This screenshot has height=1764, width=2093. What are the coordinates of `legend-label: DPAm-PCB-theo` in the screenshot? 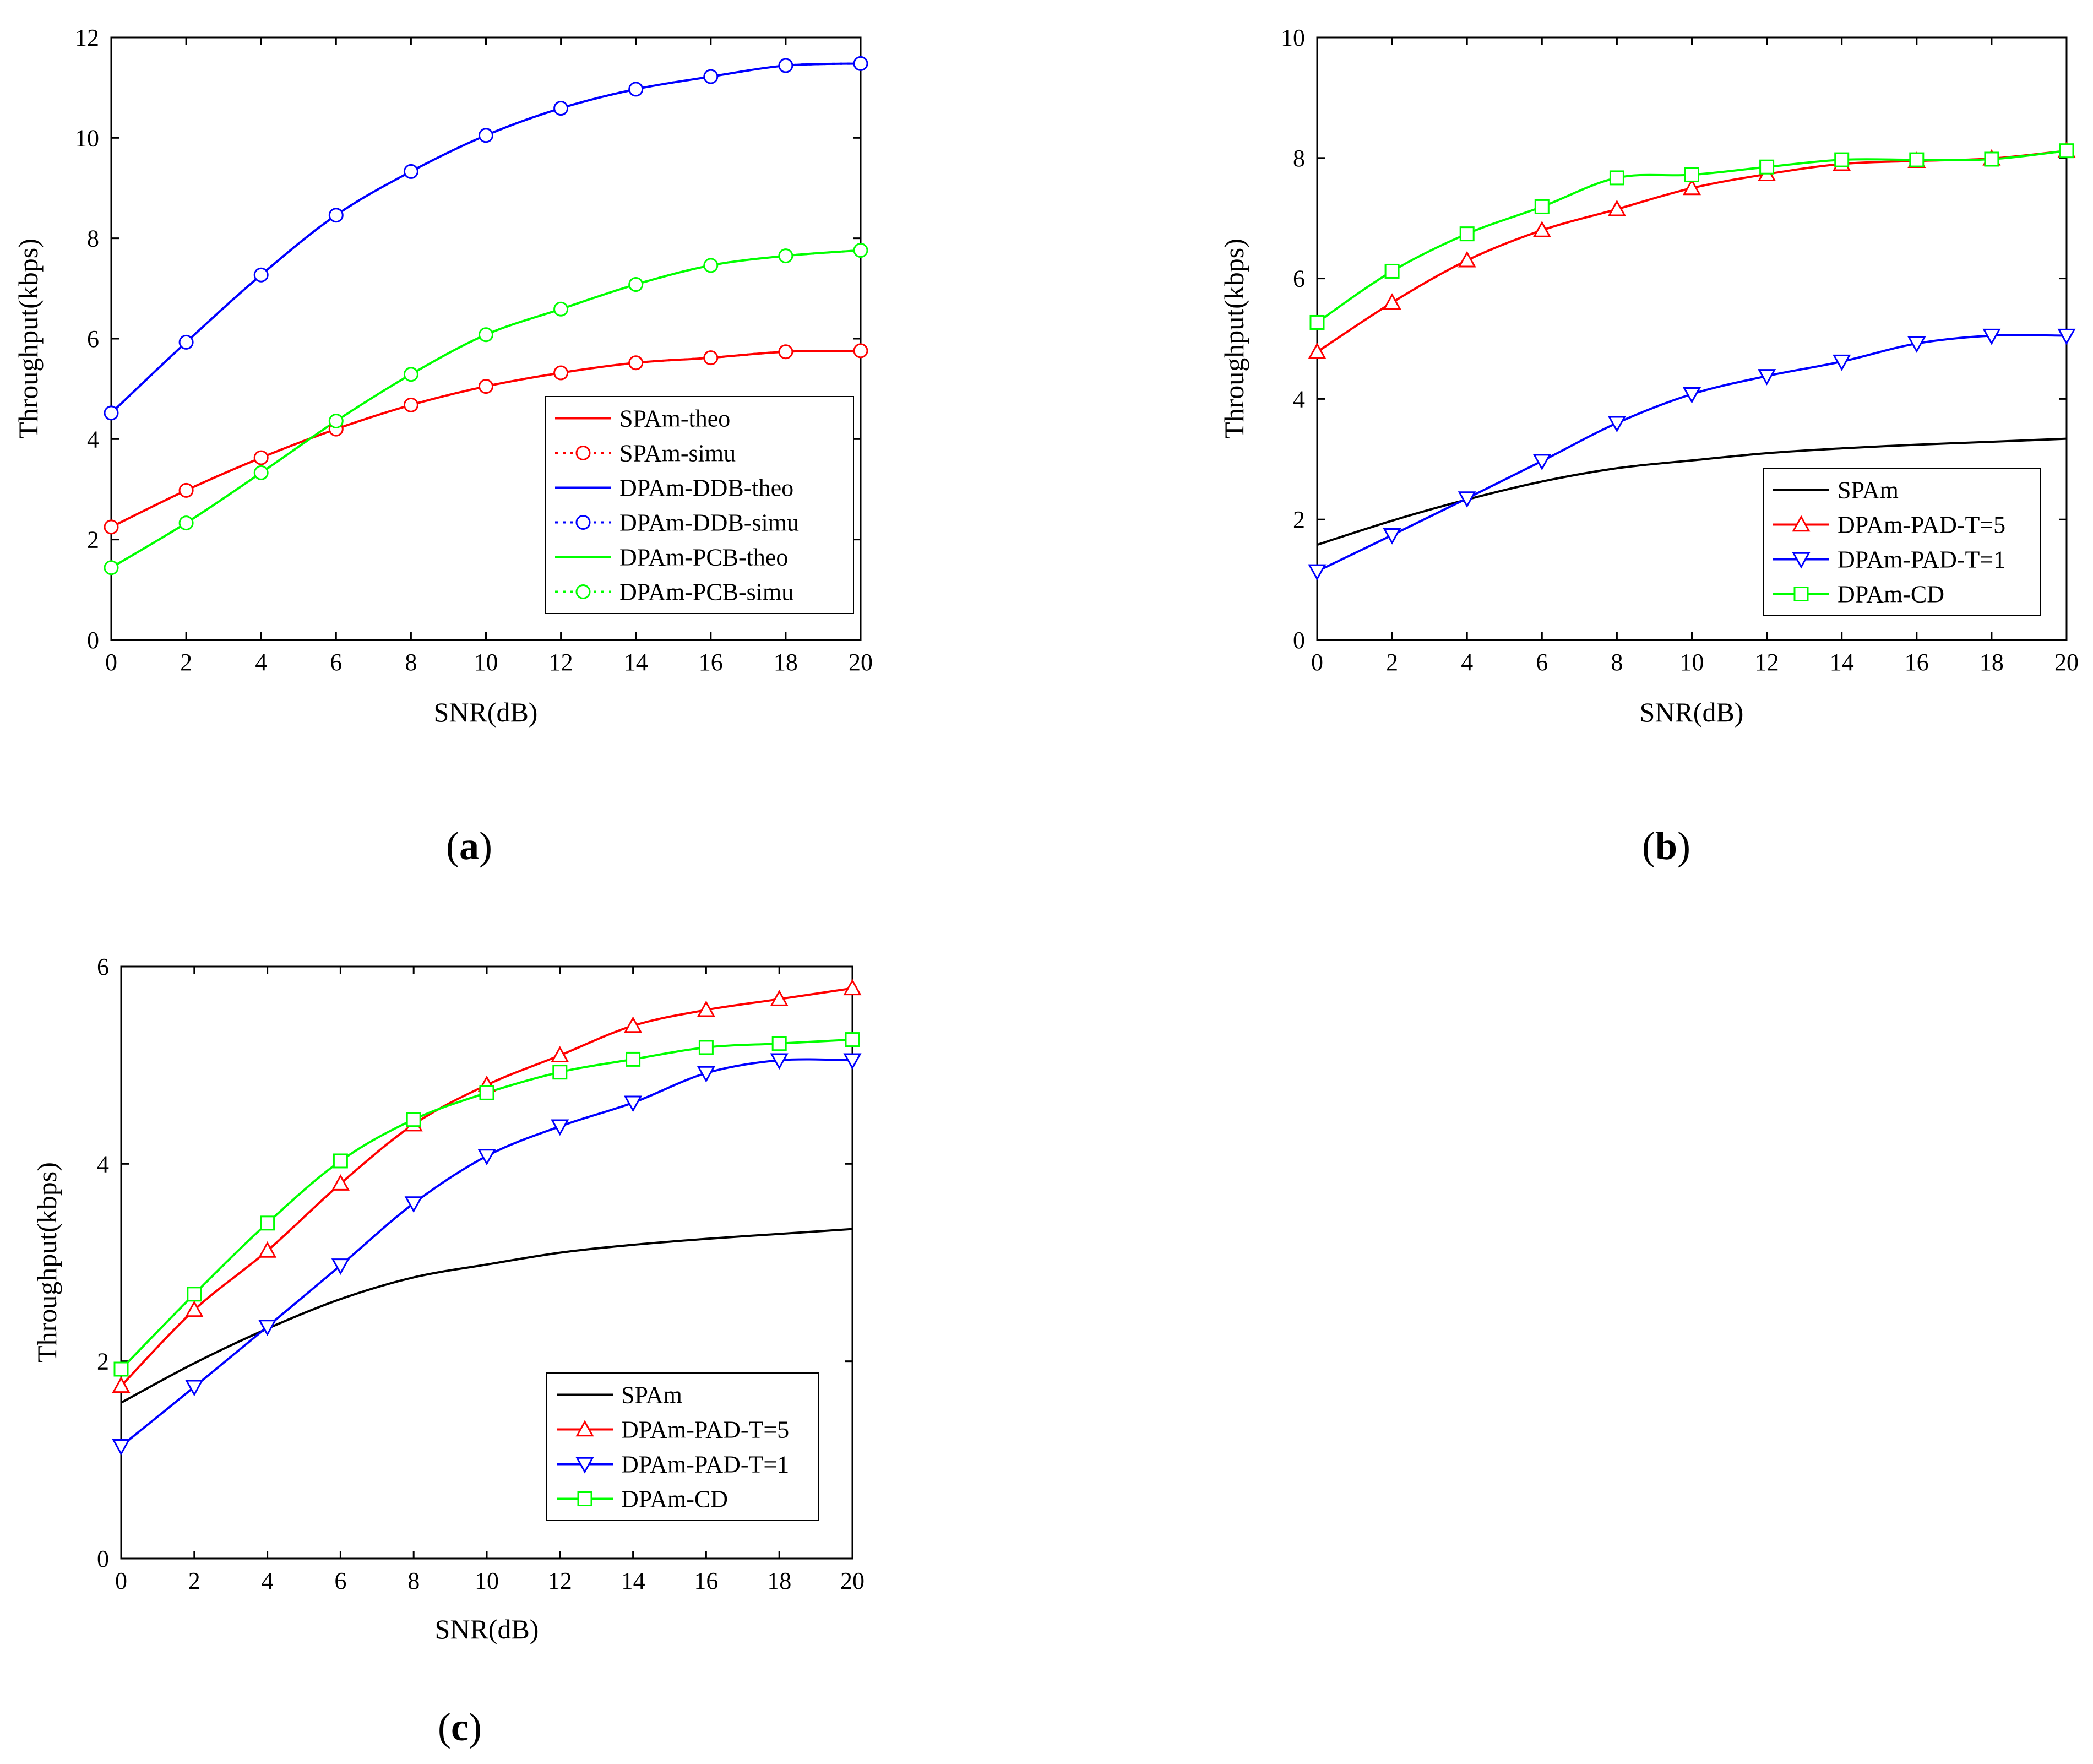 It's located at (703, 557).